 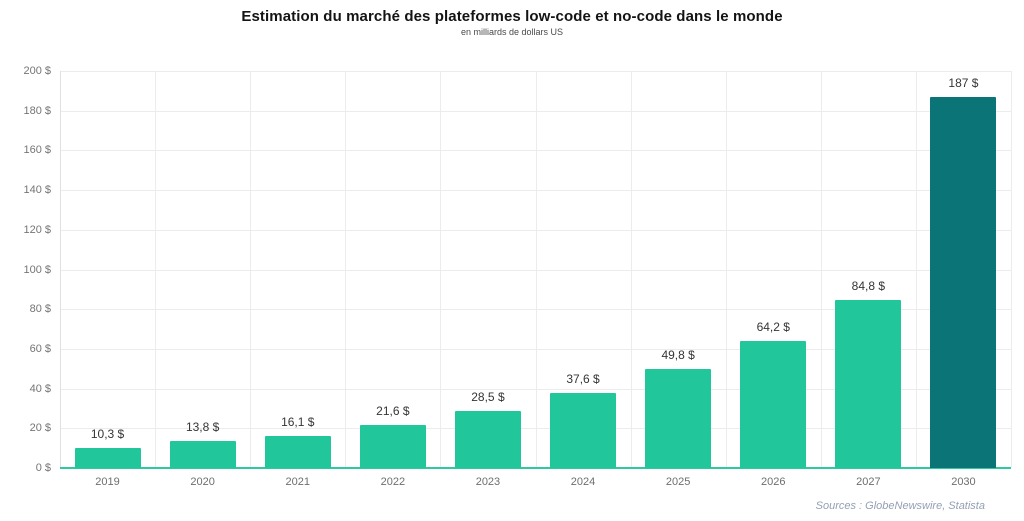 I want to click on x-axis-tick-label: 2030, so click(x=963, y=482).